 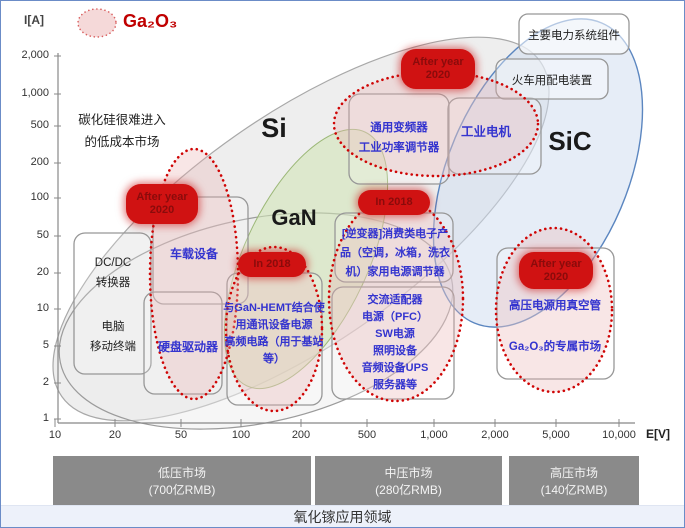 What do you see at coordinates (395, 368) in the screenshot?
I see `power-supply-line: 音频设备UPS` at bounding box center [395, 368].